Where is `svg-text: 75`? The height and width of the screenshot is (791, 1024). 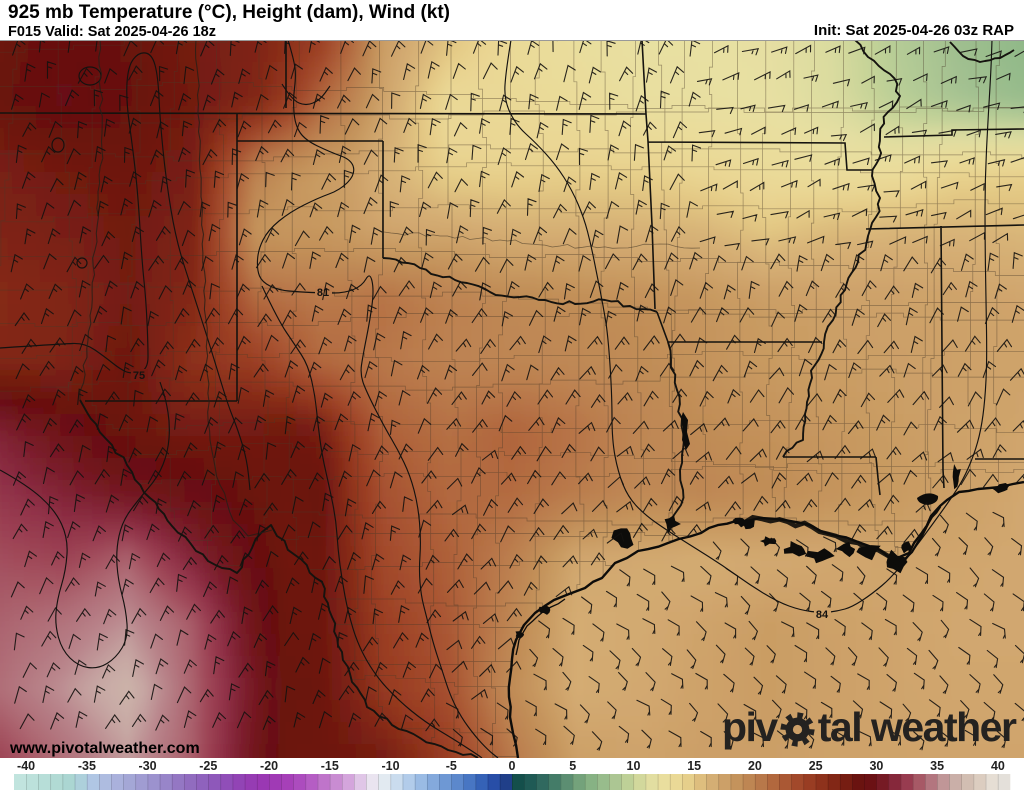 svg-text: 75 is located at coordinates (139, 376).